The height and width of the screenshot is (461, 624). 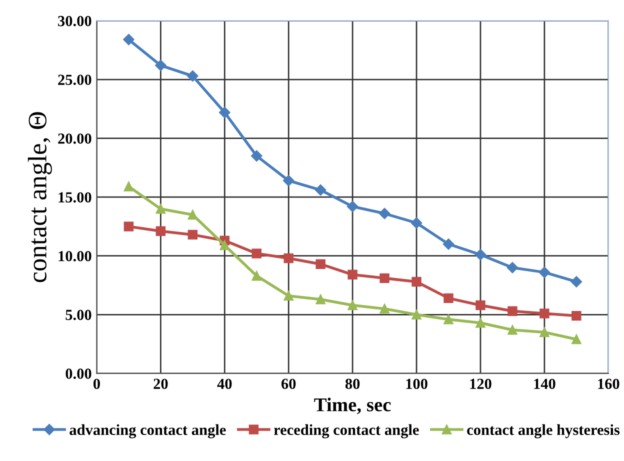 What do you see at coordinates (417, 384) in the screenshot?
I see `x-tick-label: 100` at bounding box center [417, 384].